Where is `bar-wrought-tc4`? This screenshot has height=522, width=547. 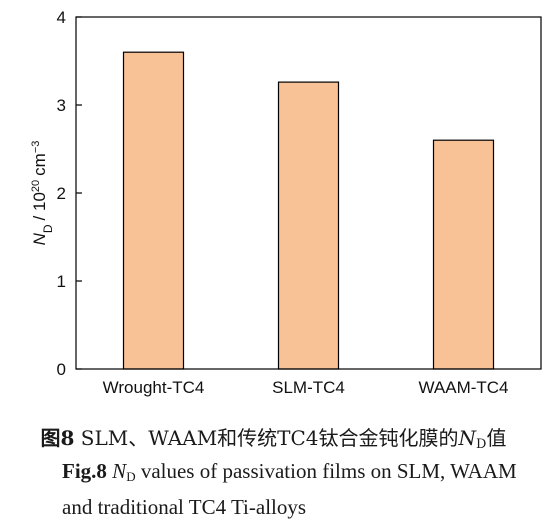 bar-wrought-tc4 is located at coordinates (153, 210).